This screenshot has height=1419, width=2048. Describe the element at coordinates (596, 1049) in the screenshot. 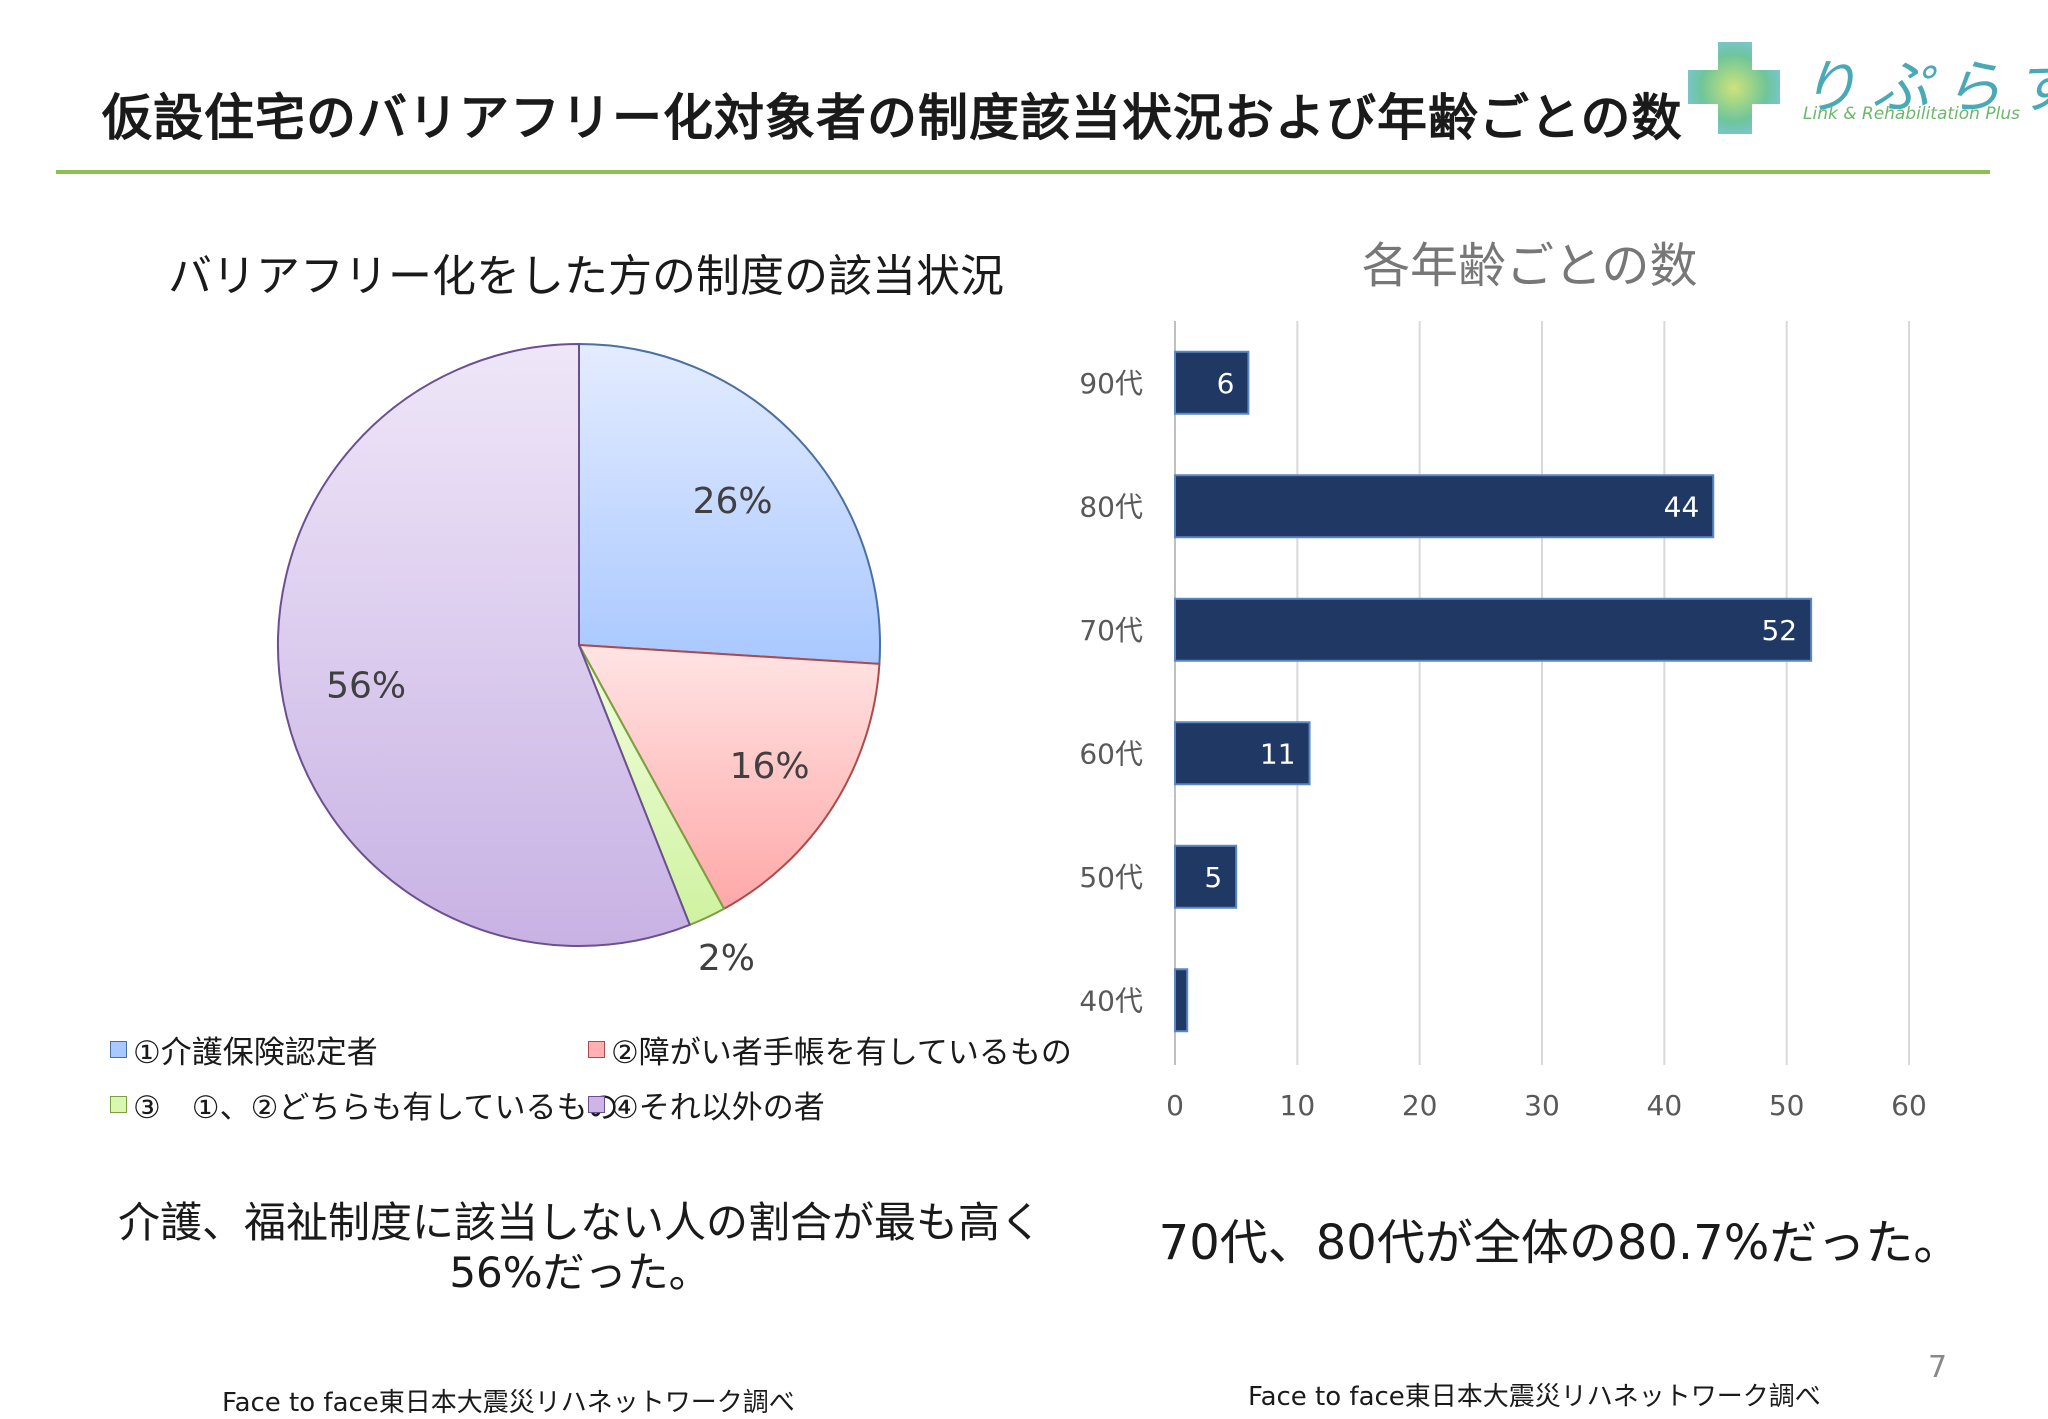

I see `legend-swatch-red` at that location.